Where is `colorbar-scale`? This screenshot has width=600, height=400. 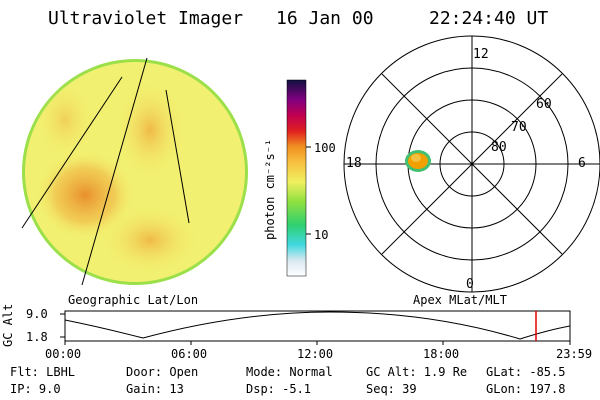
colorbar-scale is located at coordinates (296, 178).